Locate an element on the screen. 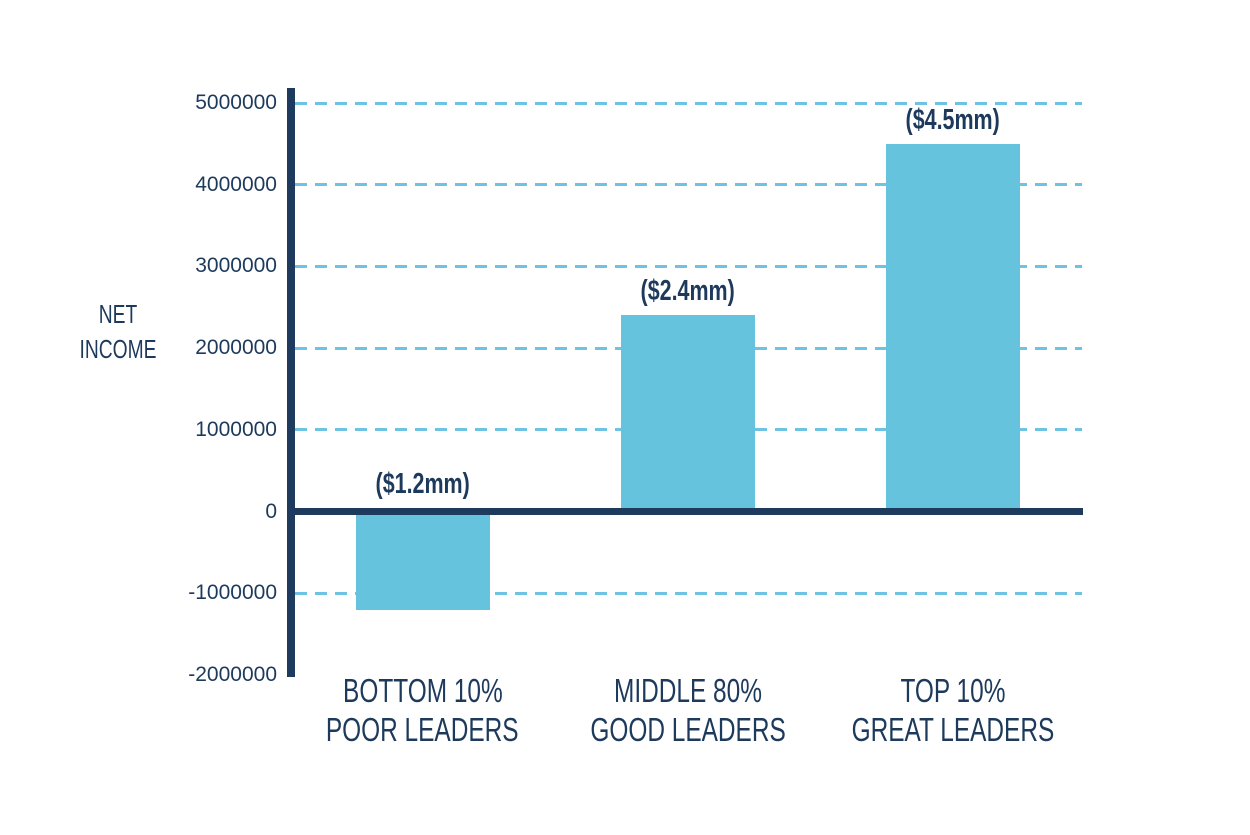 The height and width of the screenshot is (835, 1250). y-tick-label: -1000000 is located at coordinates (232, 593).